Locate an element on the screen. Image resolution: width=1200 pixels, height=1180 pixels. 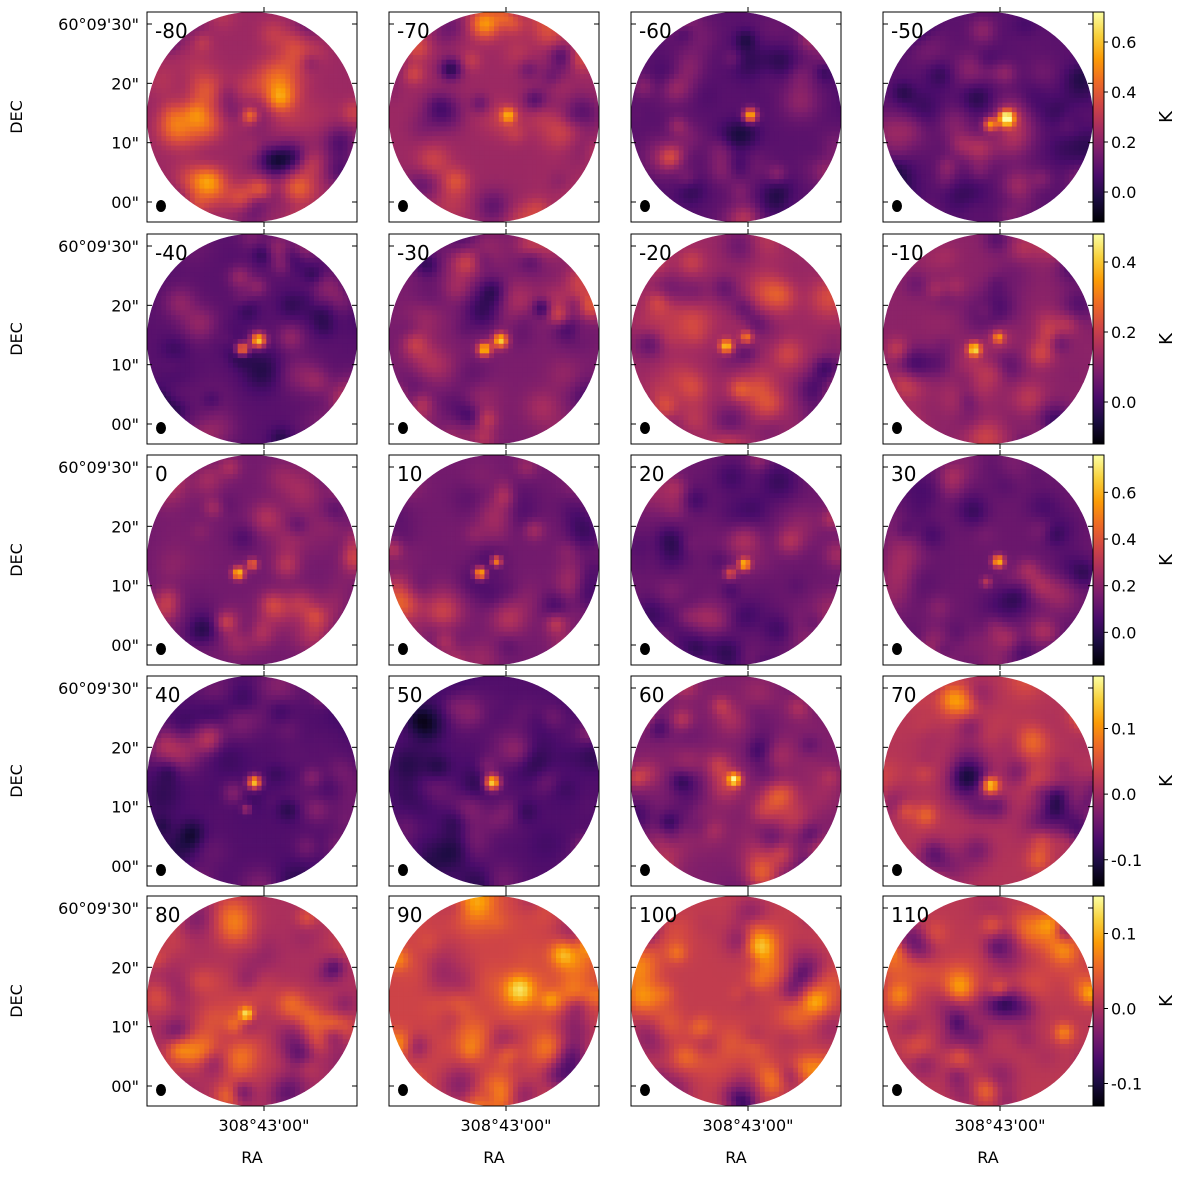
colorbar: 0.0 0.2 0.4 0.6 K is located at coordinates (1134, 117).